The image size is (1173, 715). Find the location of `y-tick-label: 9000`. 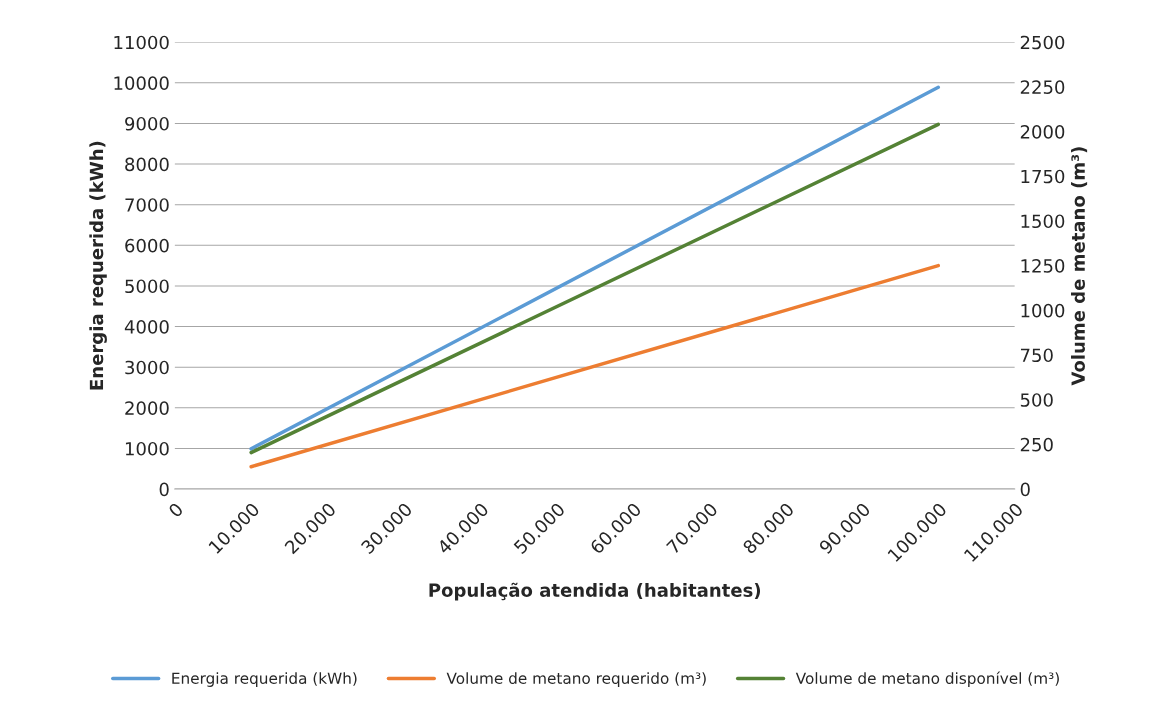

y-tick-label: 9000 is located at coordinates (147, 123).